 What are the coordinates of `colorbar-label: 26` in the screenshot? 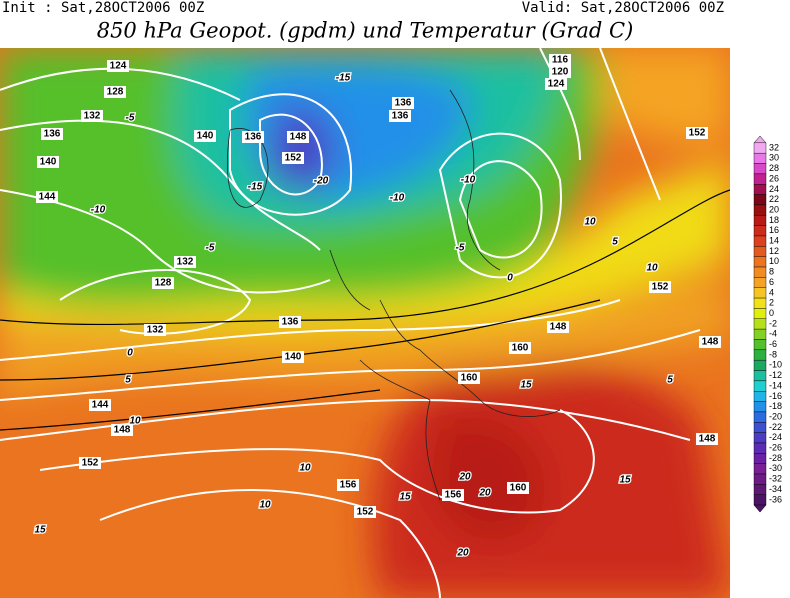 It's located at (774, 178).